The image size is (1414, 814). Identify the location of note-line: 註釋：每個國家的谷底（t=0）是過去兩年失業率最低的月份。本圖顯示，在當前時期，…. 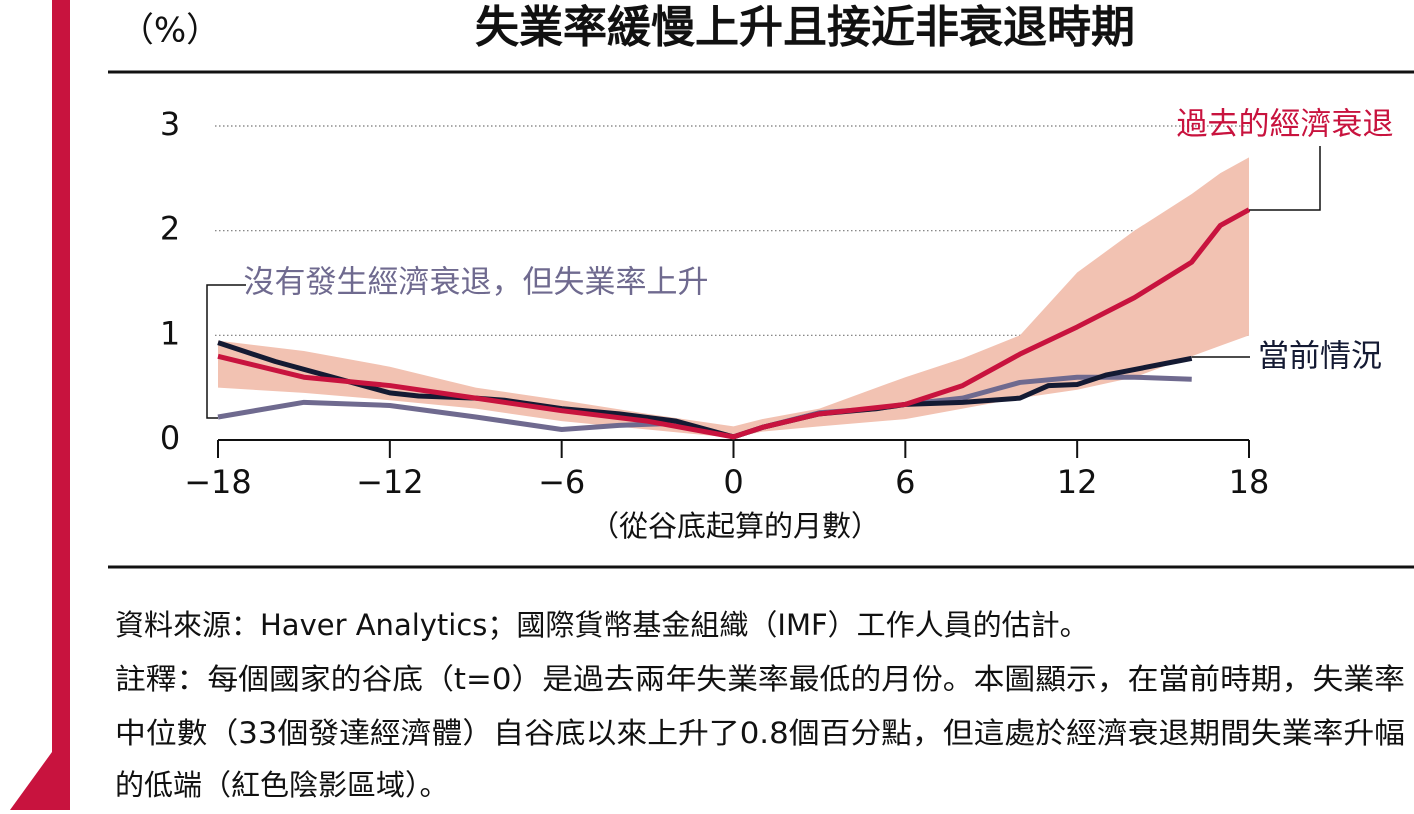
(760, 679).